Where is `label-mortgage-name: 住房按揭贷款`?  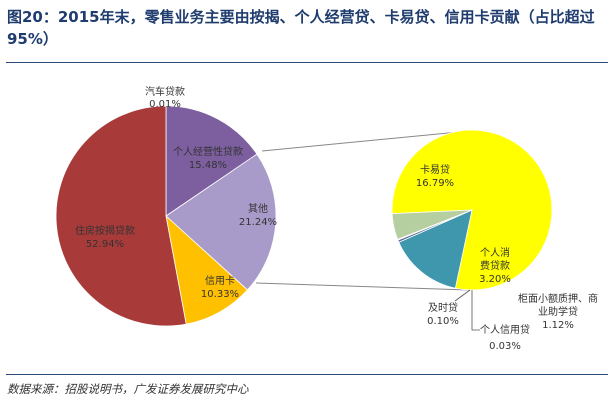 label-mortgage-name: 住房按揭贷款 is located at coordinates (105, 230).